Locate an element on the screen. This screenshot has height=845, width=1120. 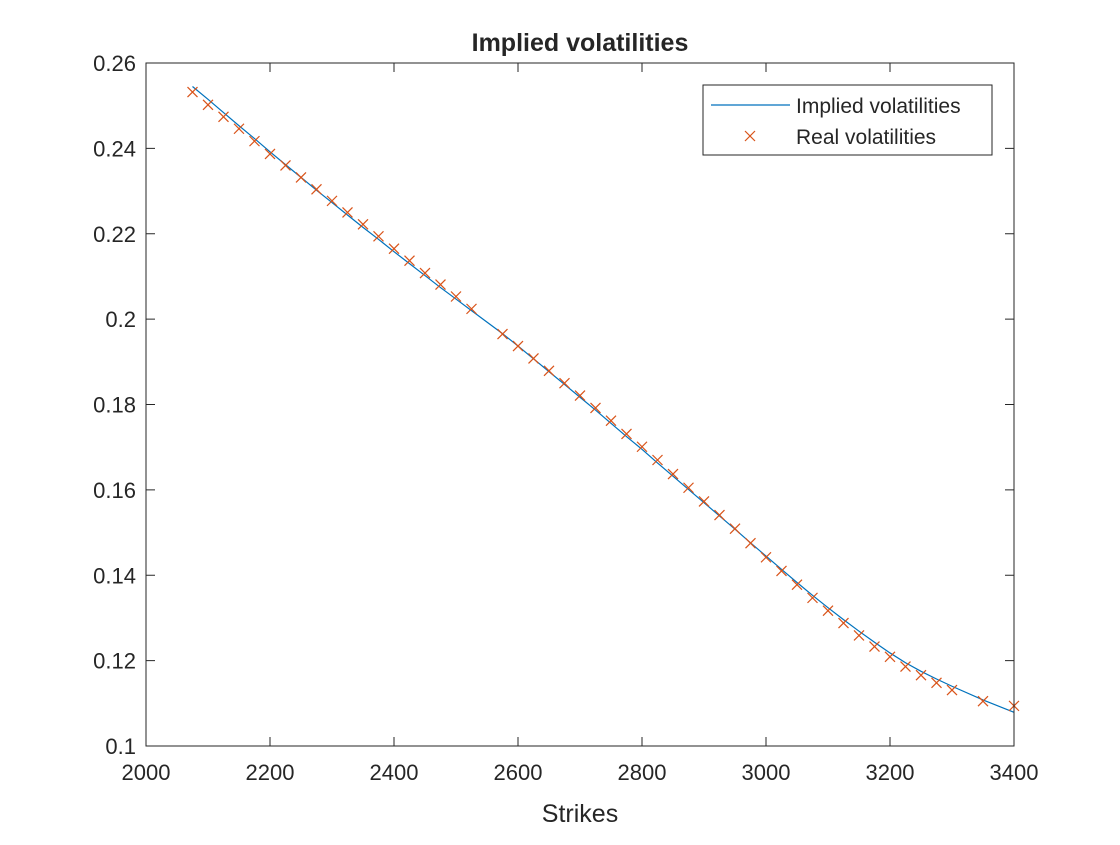
x-tick-label: 2400 is located at coordinates (394, 772).